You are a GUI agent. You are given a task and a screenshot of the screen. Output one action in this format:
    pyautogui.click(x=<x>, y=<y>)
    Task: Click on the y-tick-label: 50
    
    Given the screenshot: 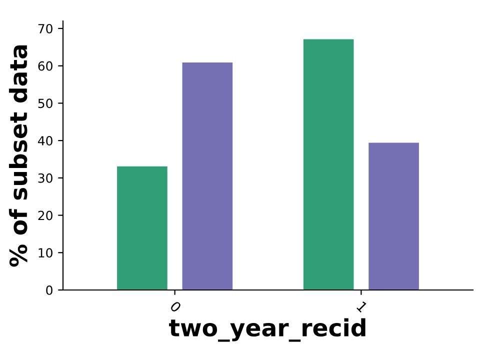 What is the action you would take?
    pyautogui.click(x=45, y=103)
    